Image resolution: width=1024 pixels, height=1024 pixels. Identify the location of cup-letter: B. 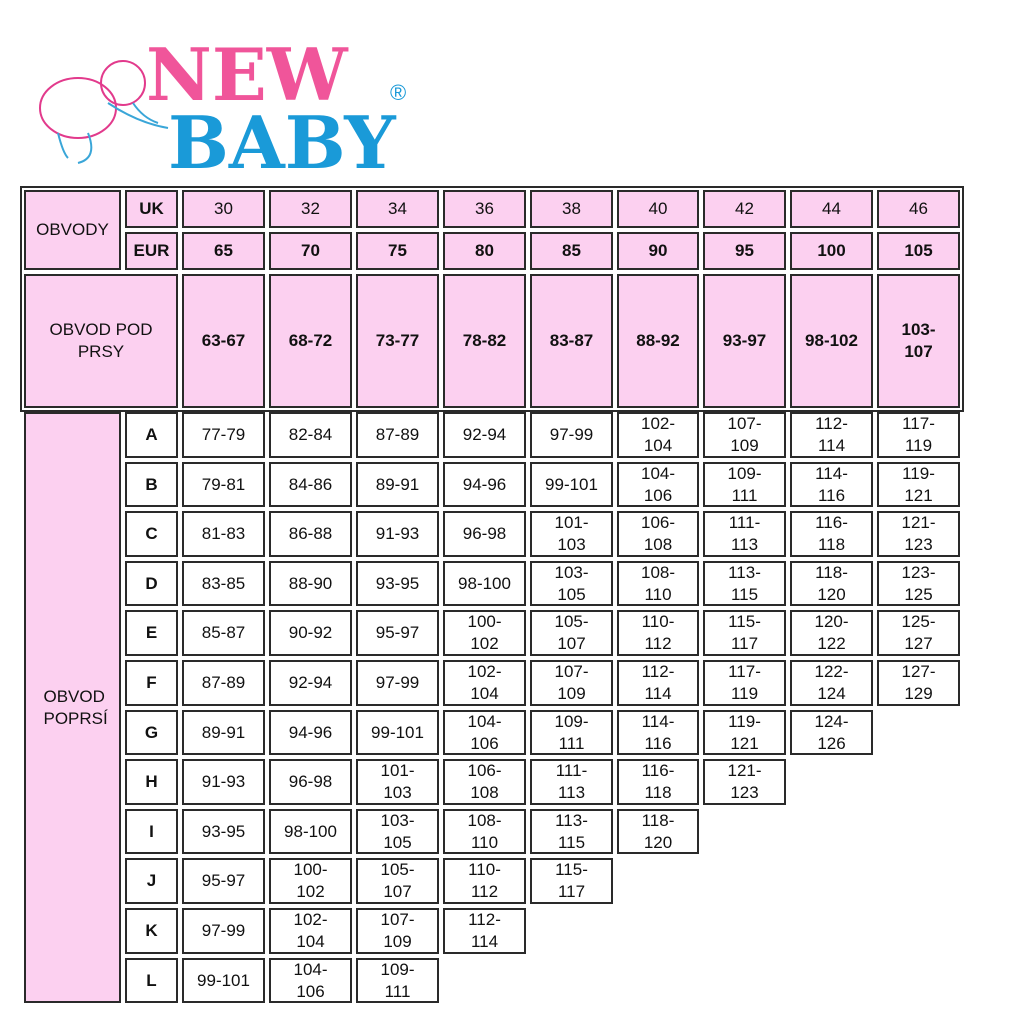
(151, 484).